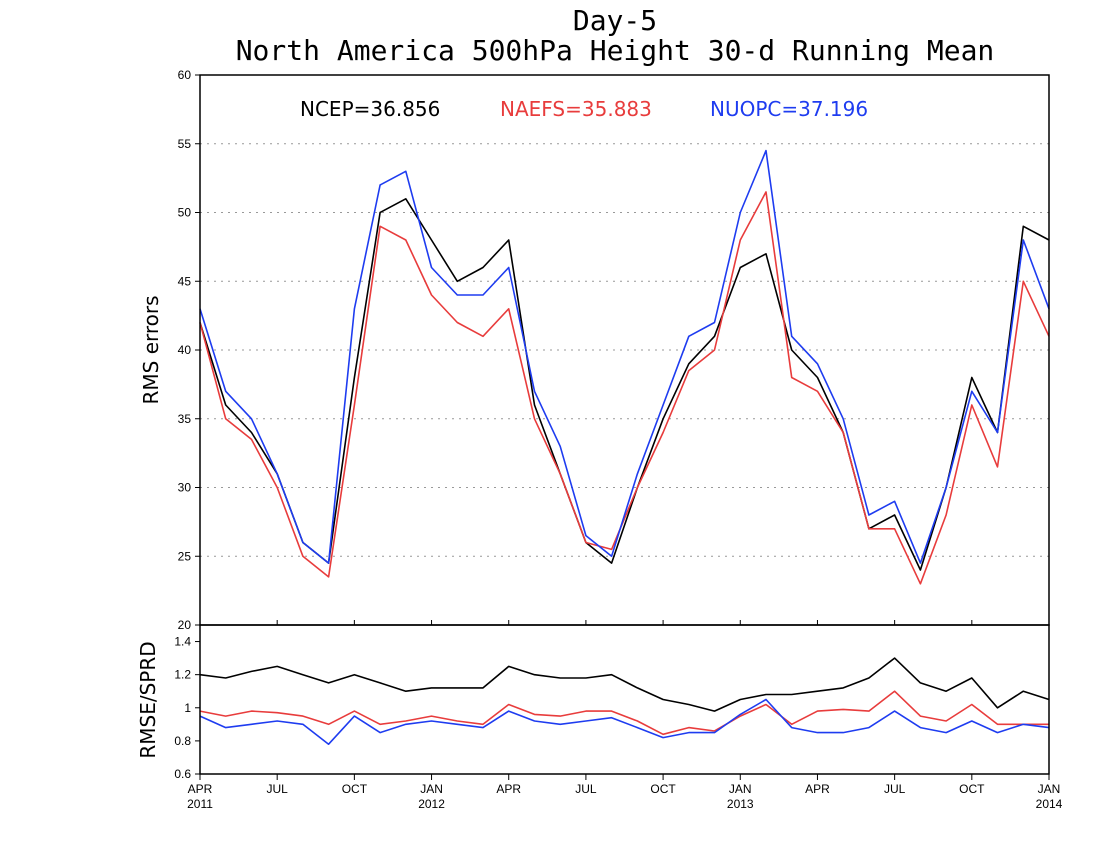 Image resolution: width=1100 pixels, height=850 pixels. Describe the element at coordinates (185, 419) in the screenshot. I see `y-tick-label: 35` at that location.